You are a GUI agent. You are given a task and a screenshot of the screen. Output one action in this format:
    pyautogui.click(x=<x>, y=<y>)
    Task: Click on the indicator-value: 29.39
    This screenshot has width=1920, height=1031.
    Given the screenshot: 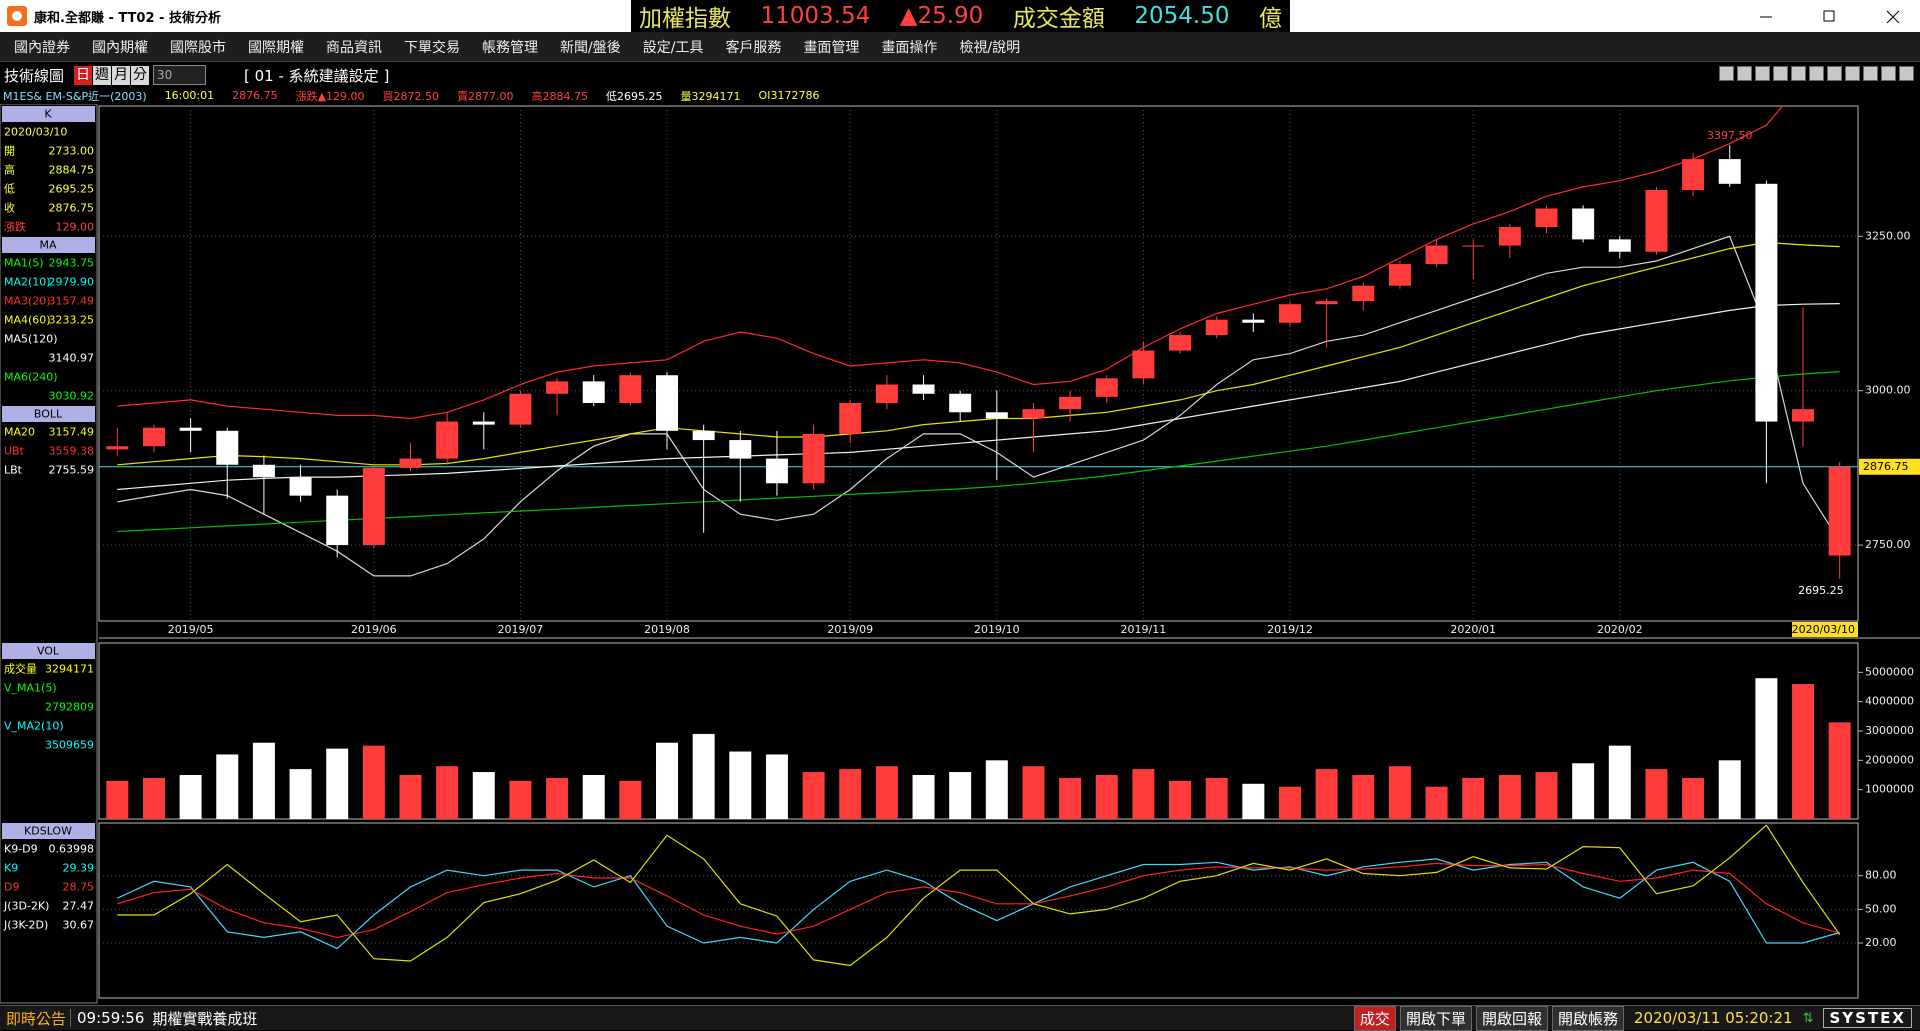 What is the action you would take?
    pyautogui.click(x=79, y=868)
    